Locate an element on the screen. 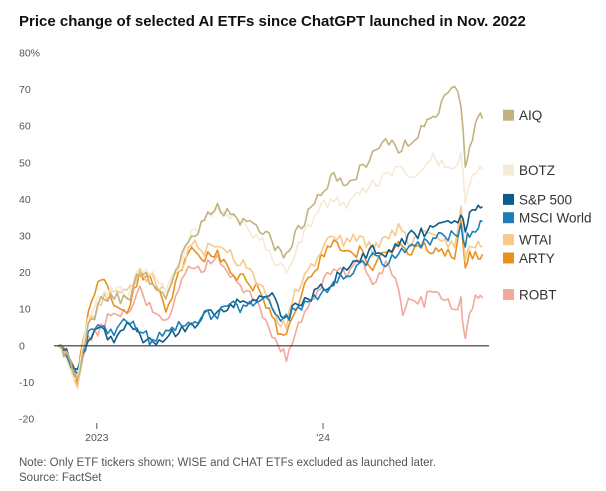 This screenshot has height=491, width=606. x-tick-label: '24 is located at coordinates (323, 438).